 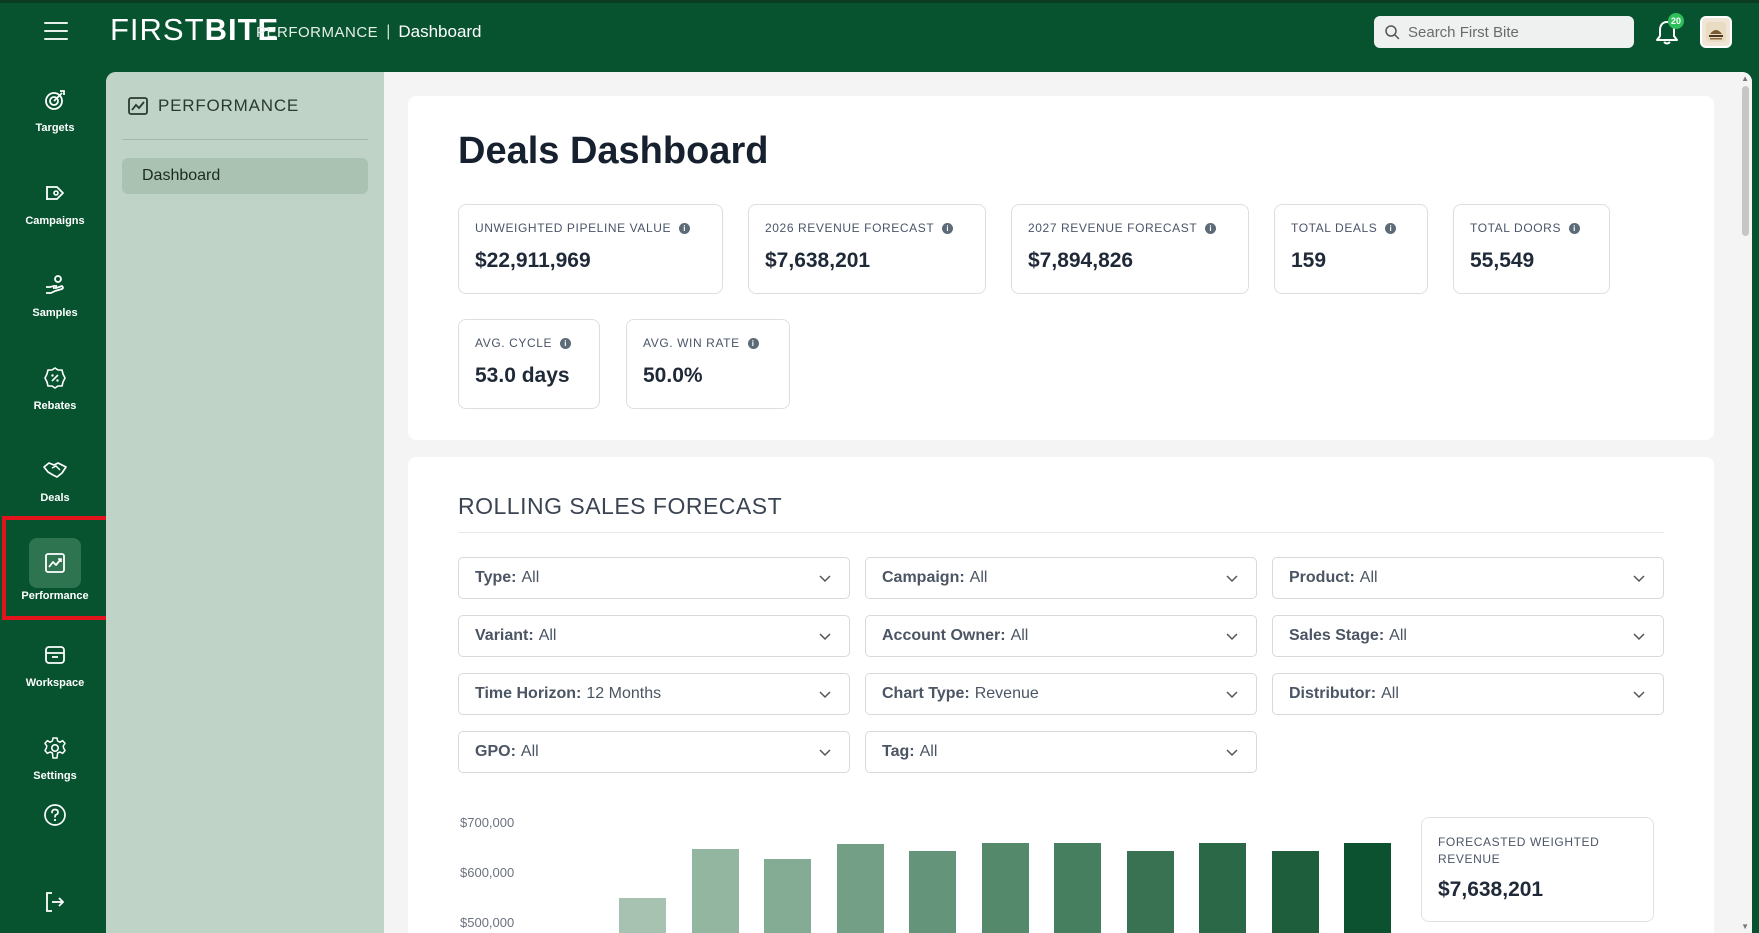 What do you see at coordinates (1468, 636) in the screenshot?
I see `filter-dropdown: Sales Stage: All` at bounding box center [1468, 636].